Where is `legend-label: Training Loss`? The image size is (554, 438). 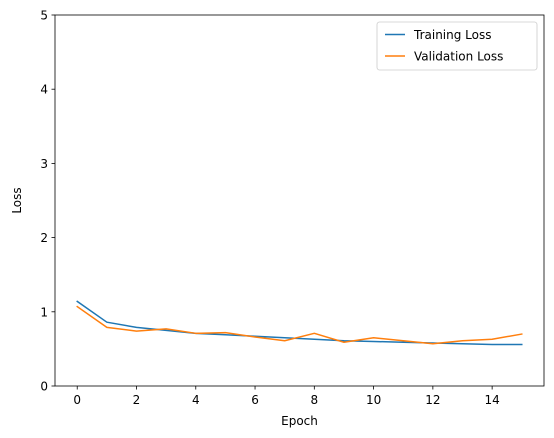 legend-label: Training Loss is located at coordinates (452, 35).